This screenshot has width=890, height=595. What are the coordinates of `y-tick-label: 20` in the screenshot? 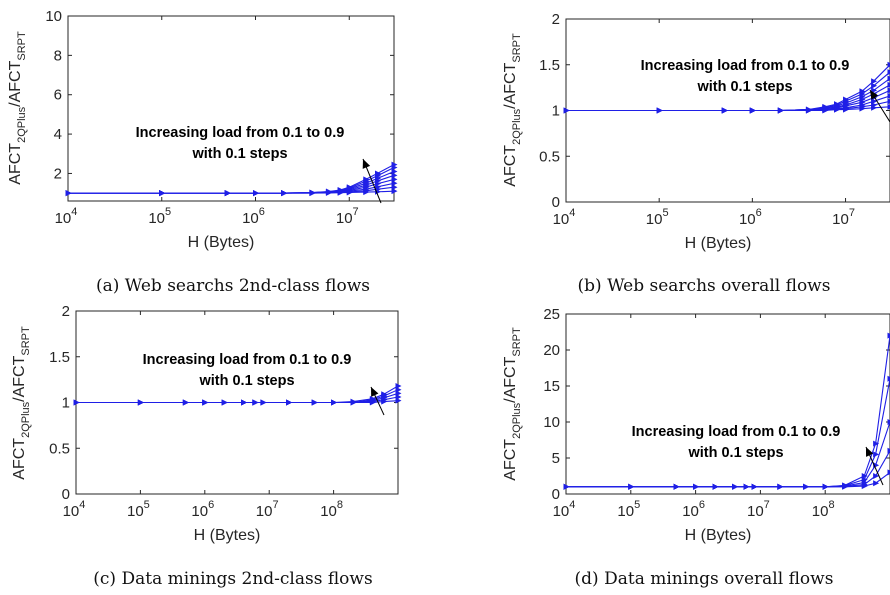 It's located at (551, 350).